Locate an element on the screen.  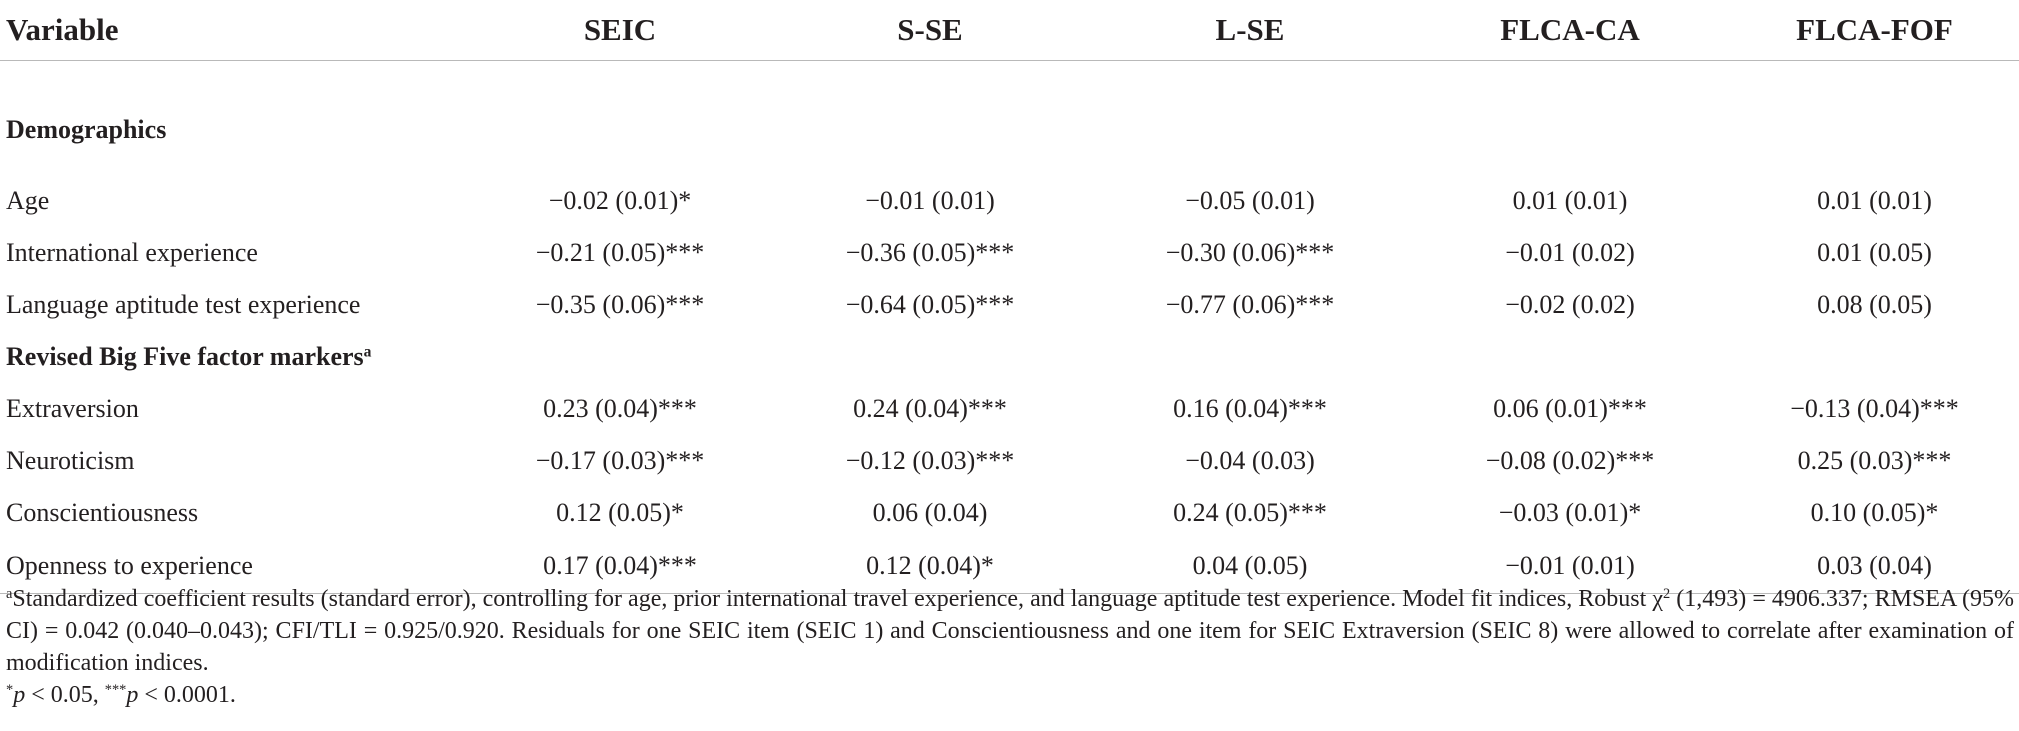
table-cell: −0.08 (0.02)*** is located at coordinates (1570, 461).